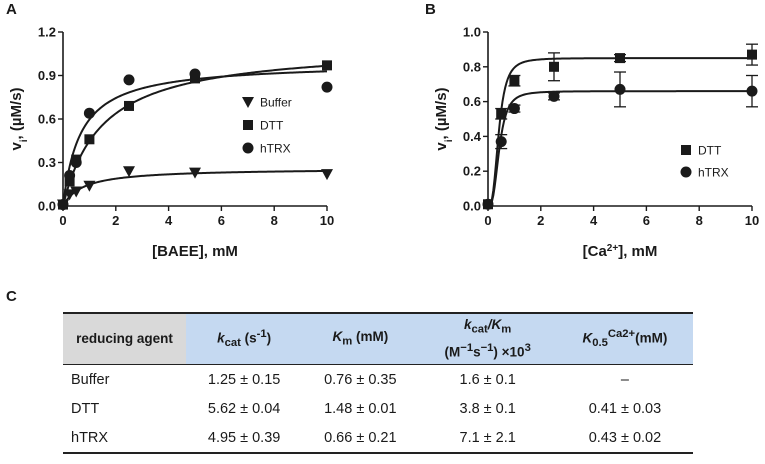 This screenshot has height=464, width=765. Describe the element at coordinates (430, 9) in the screenshot. I see `panel-label-b: B` at that location.